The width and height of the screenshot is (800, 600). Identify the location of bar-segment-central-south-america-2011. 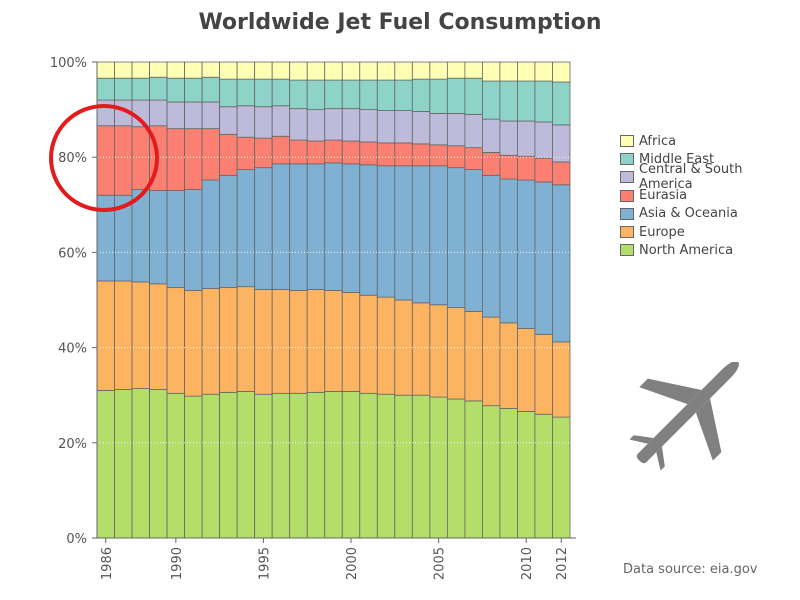
(543, 140).